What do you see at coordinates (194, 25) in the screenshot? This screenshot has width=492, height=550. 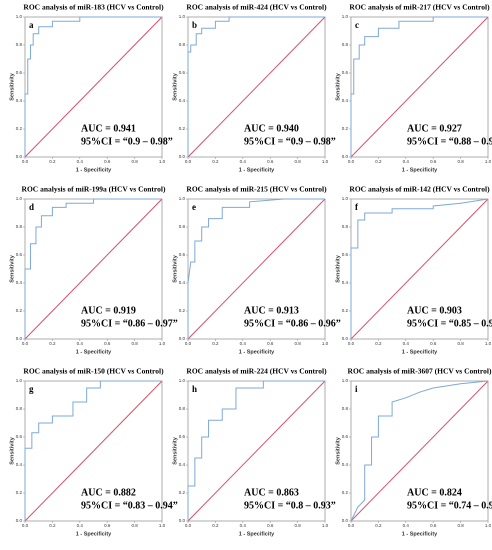 I see `panel-letter: b` at bounding box center [194, 25].